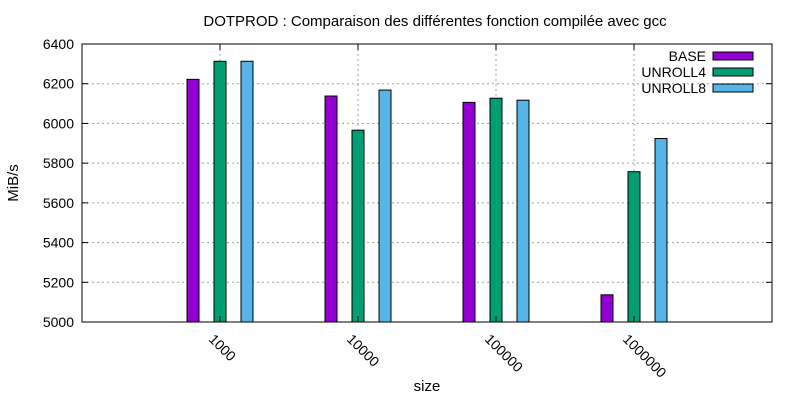 Image resolution: width=800 pixels, height=400 pixels. What do you see at coordinates (673, 72) in the screenshot?
I see `legend-label-unroll4: UNROLL4` at bounding box center [673, 72].